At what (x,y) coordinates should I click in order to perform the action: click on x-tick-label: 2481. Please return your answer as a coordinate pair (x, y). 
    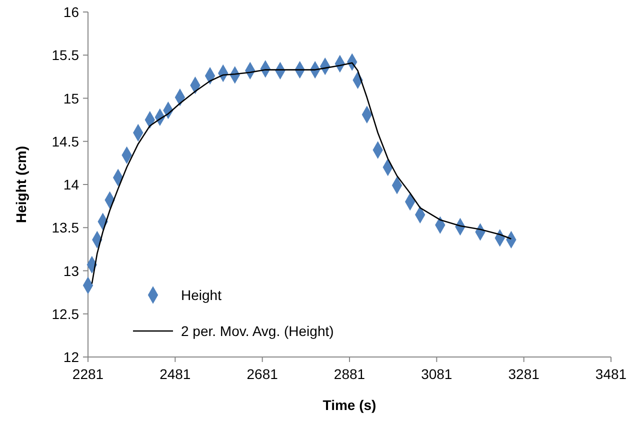
    Looking at the image, I should click on (175, 374).